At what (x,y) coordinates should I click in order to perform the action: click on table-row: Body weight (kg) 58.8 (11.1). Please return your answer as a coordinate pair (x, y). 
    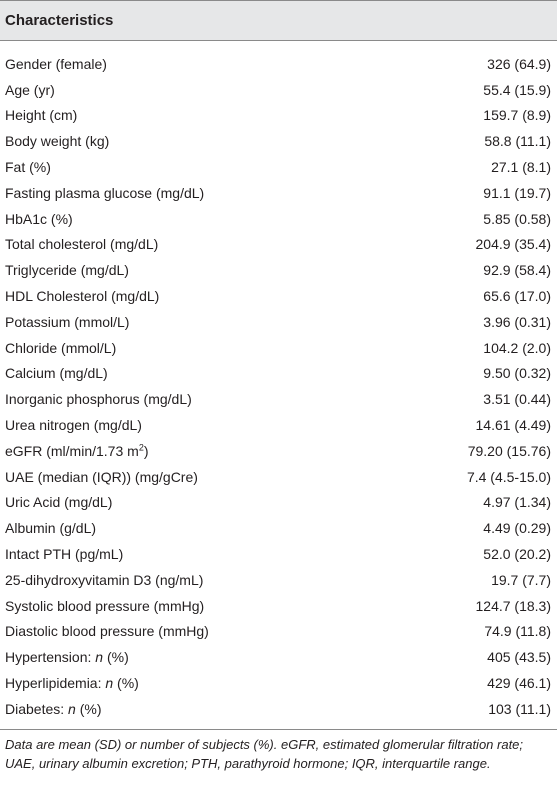
    Looking at the image, I should click on (278, 141).